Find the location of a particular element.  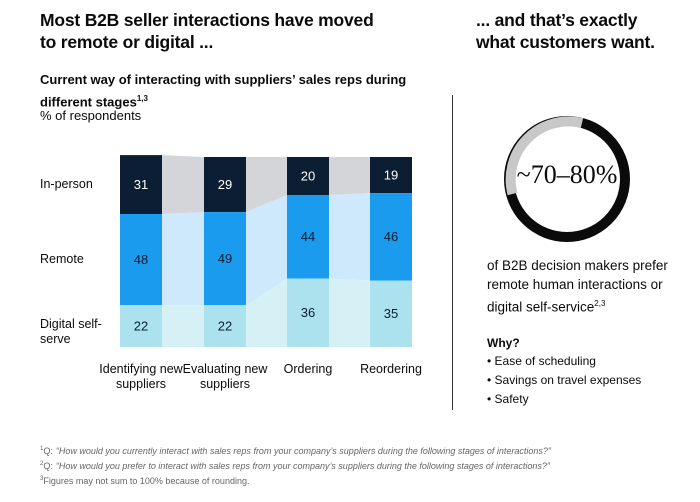

why-title: Why? is located at coordinates (503, 343).